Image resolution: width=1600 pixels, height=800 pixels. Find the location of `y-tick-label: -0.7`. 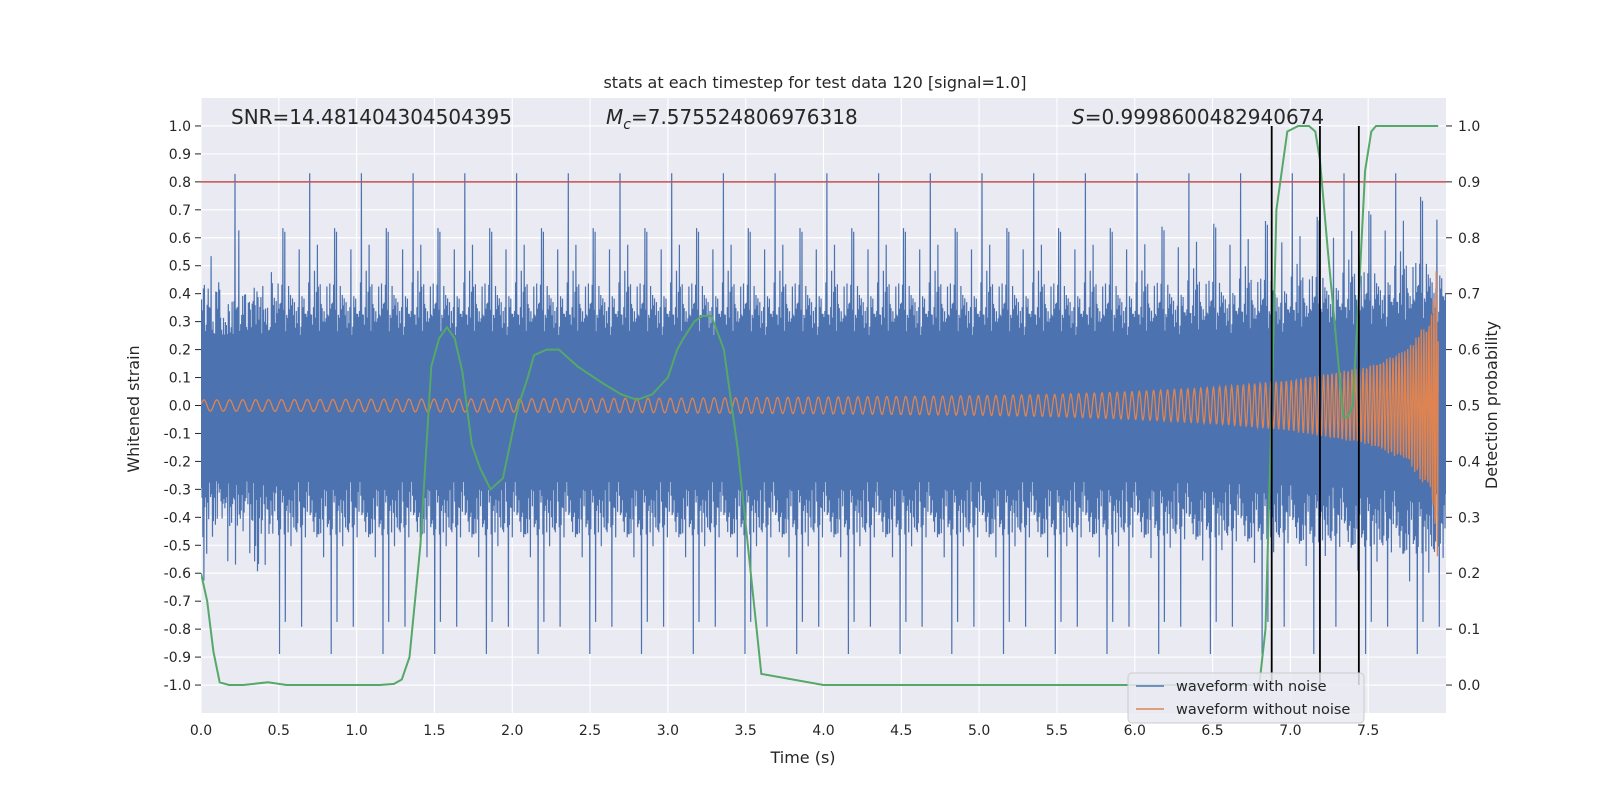

y-tick-label: -0.7 is located at coordinates (177, 602).